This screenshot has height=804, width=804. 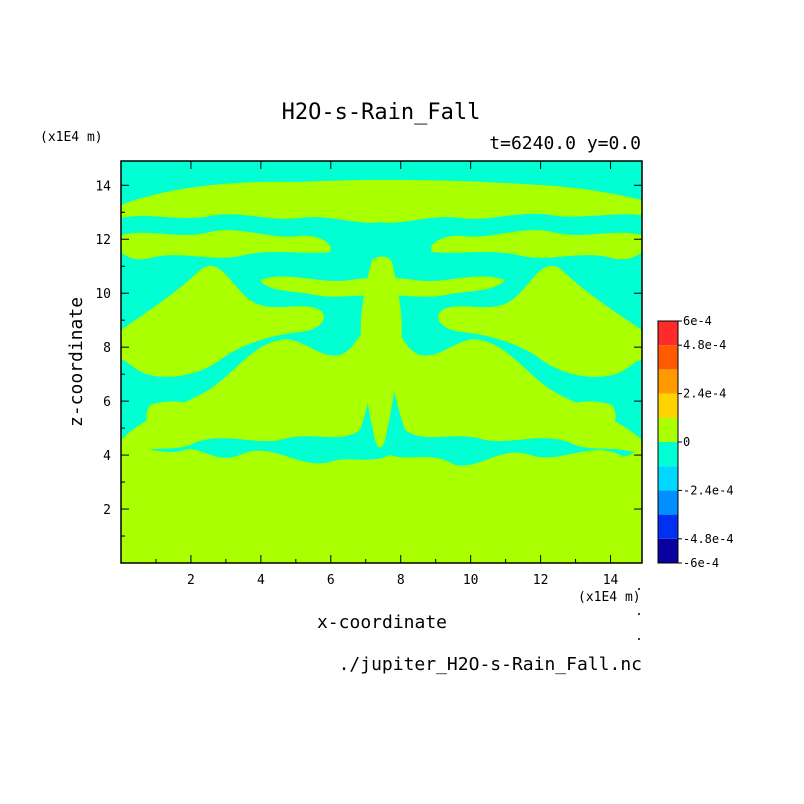 I want to click on x-tick-label: 12, so click(x=541, y=580).